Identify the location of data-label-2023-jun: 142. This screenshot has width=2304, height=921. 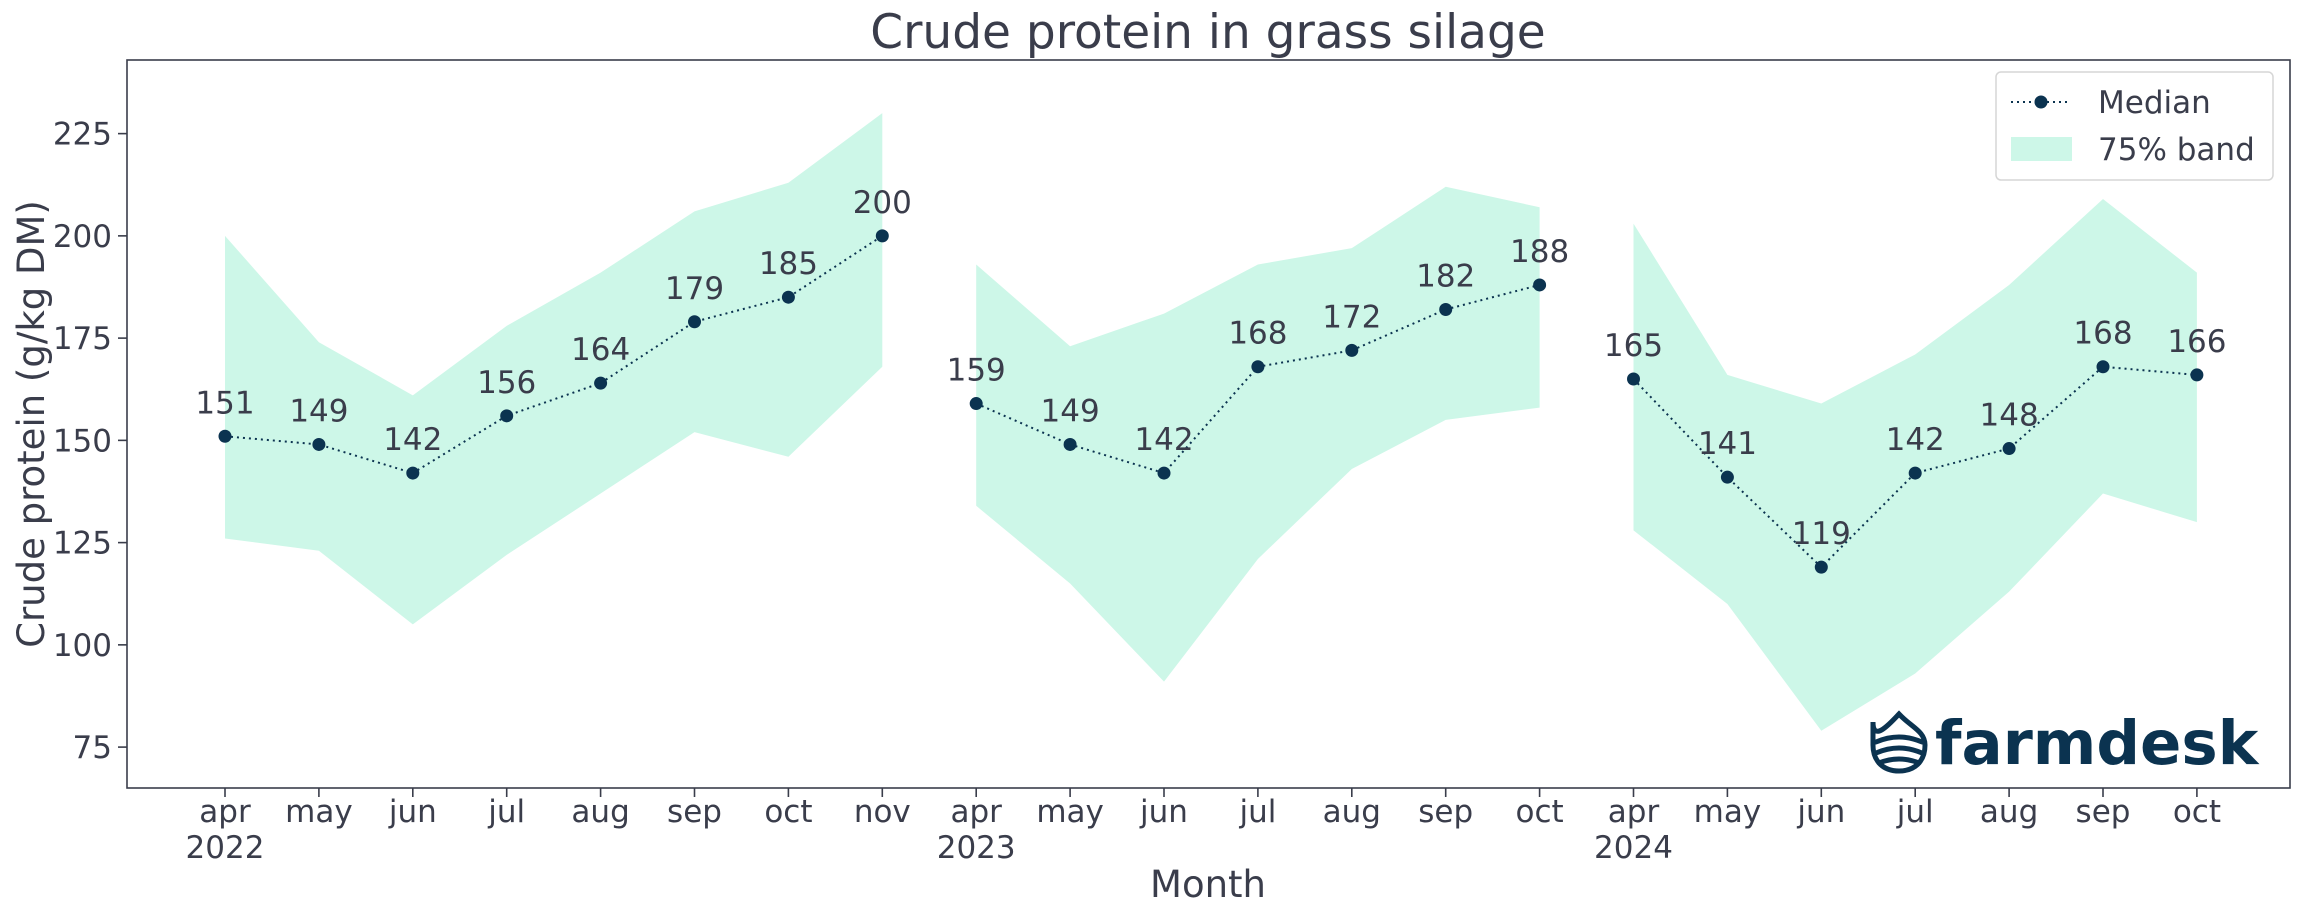
(1163, 440).